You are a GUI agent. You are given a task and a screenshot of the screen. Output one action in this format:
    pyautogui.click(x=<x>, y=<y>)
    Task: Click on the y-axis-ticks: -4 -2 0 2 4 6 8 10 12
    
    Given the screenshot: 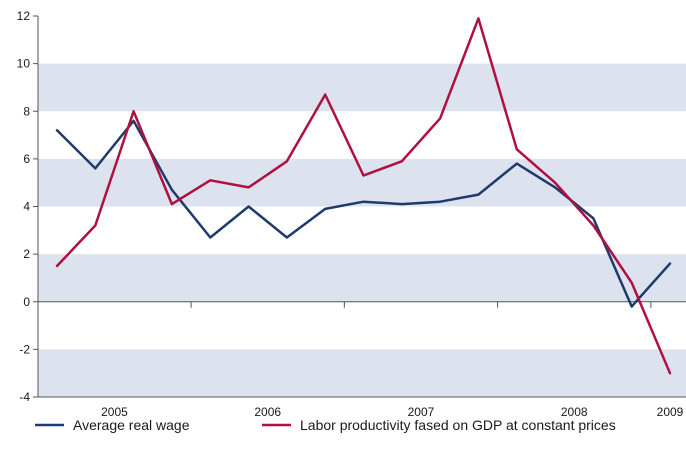 What is the action you would take?
    pyautogui.click(x=27, y=206)
    